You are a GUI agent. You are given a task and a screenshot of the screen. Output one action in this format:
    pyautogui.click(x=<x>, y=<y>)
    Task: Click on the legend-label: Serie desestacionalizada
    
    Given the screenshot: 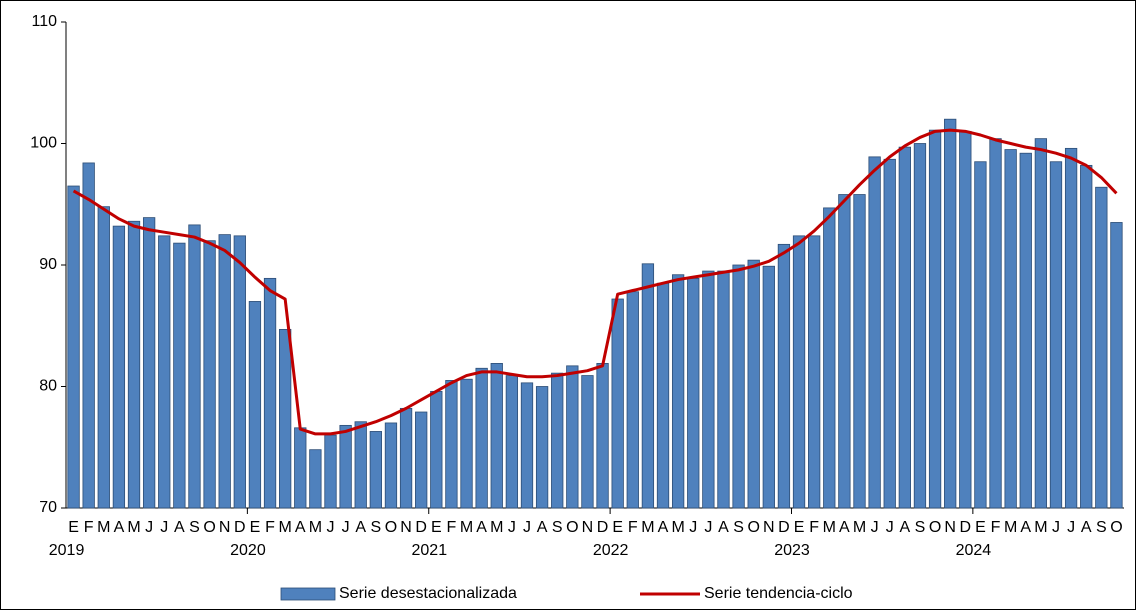 What is the action you would take?
    pyautogui.click(x=428, y=593)
    